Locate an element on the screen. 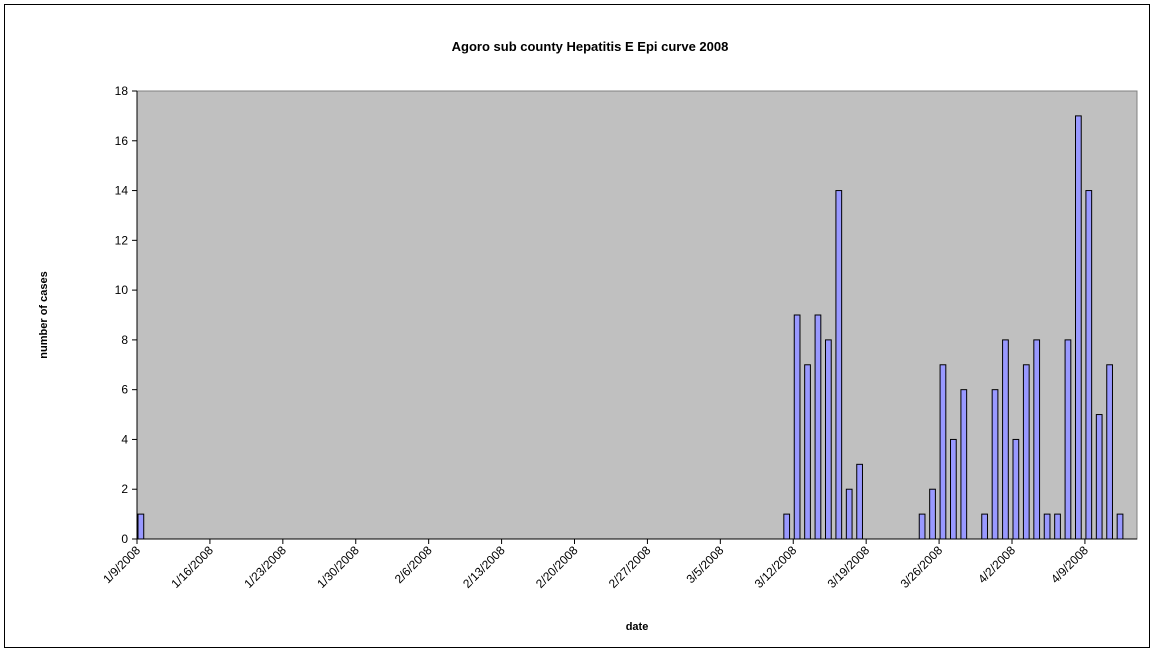  x-tick-label-4: 2/6/2008 is located at coordinates (413, 564).